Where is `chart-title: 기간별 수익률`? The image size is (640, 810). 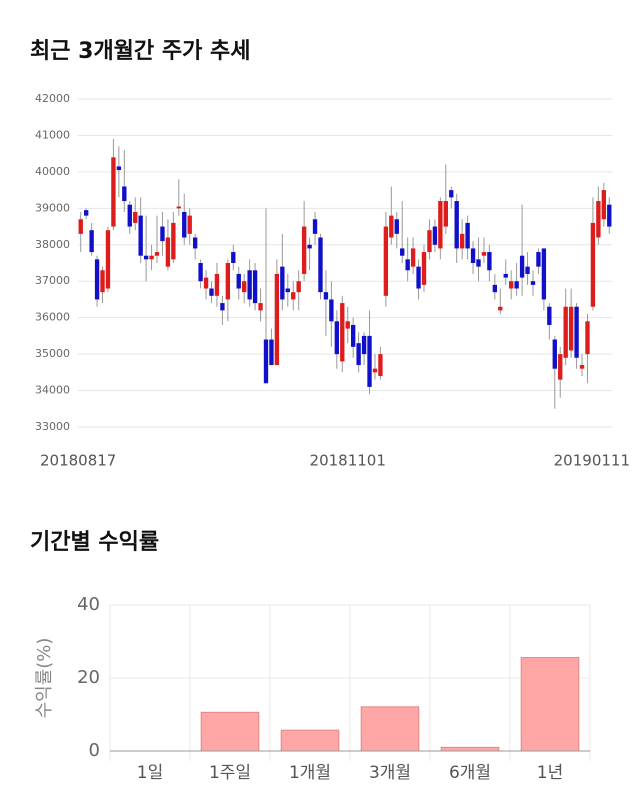 chart-title: 기간별 수익률 is located at coordinates (94, 542).